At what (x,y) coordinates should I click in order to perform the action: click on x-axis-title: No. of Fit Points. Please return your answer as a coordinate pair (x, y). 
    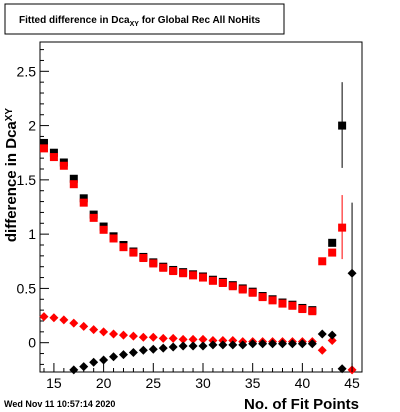
    Looking at the image, I should click on (301, 404).